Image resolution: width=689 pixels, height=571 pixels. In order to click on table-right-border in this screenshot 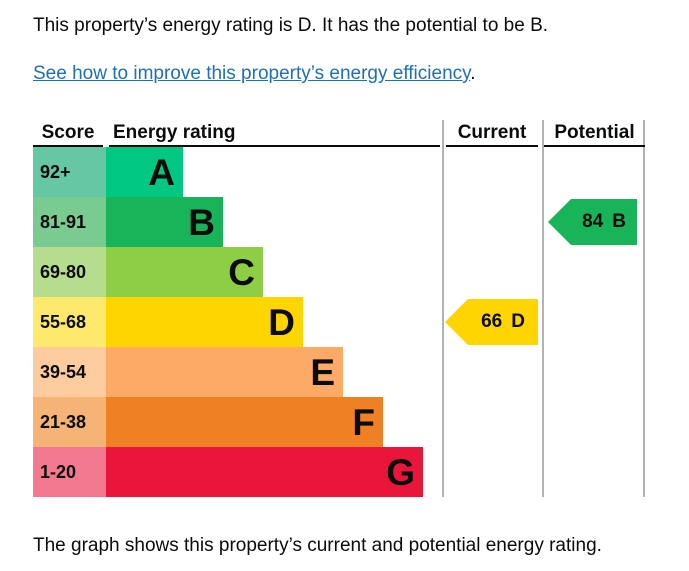, I will do `click(644, 308)`.